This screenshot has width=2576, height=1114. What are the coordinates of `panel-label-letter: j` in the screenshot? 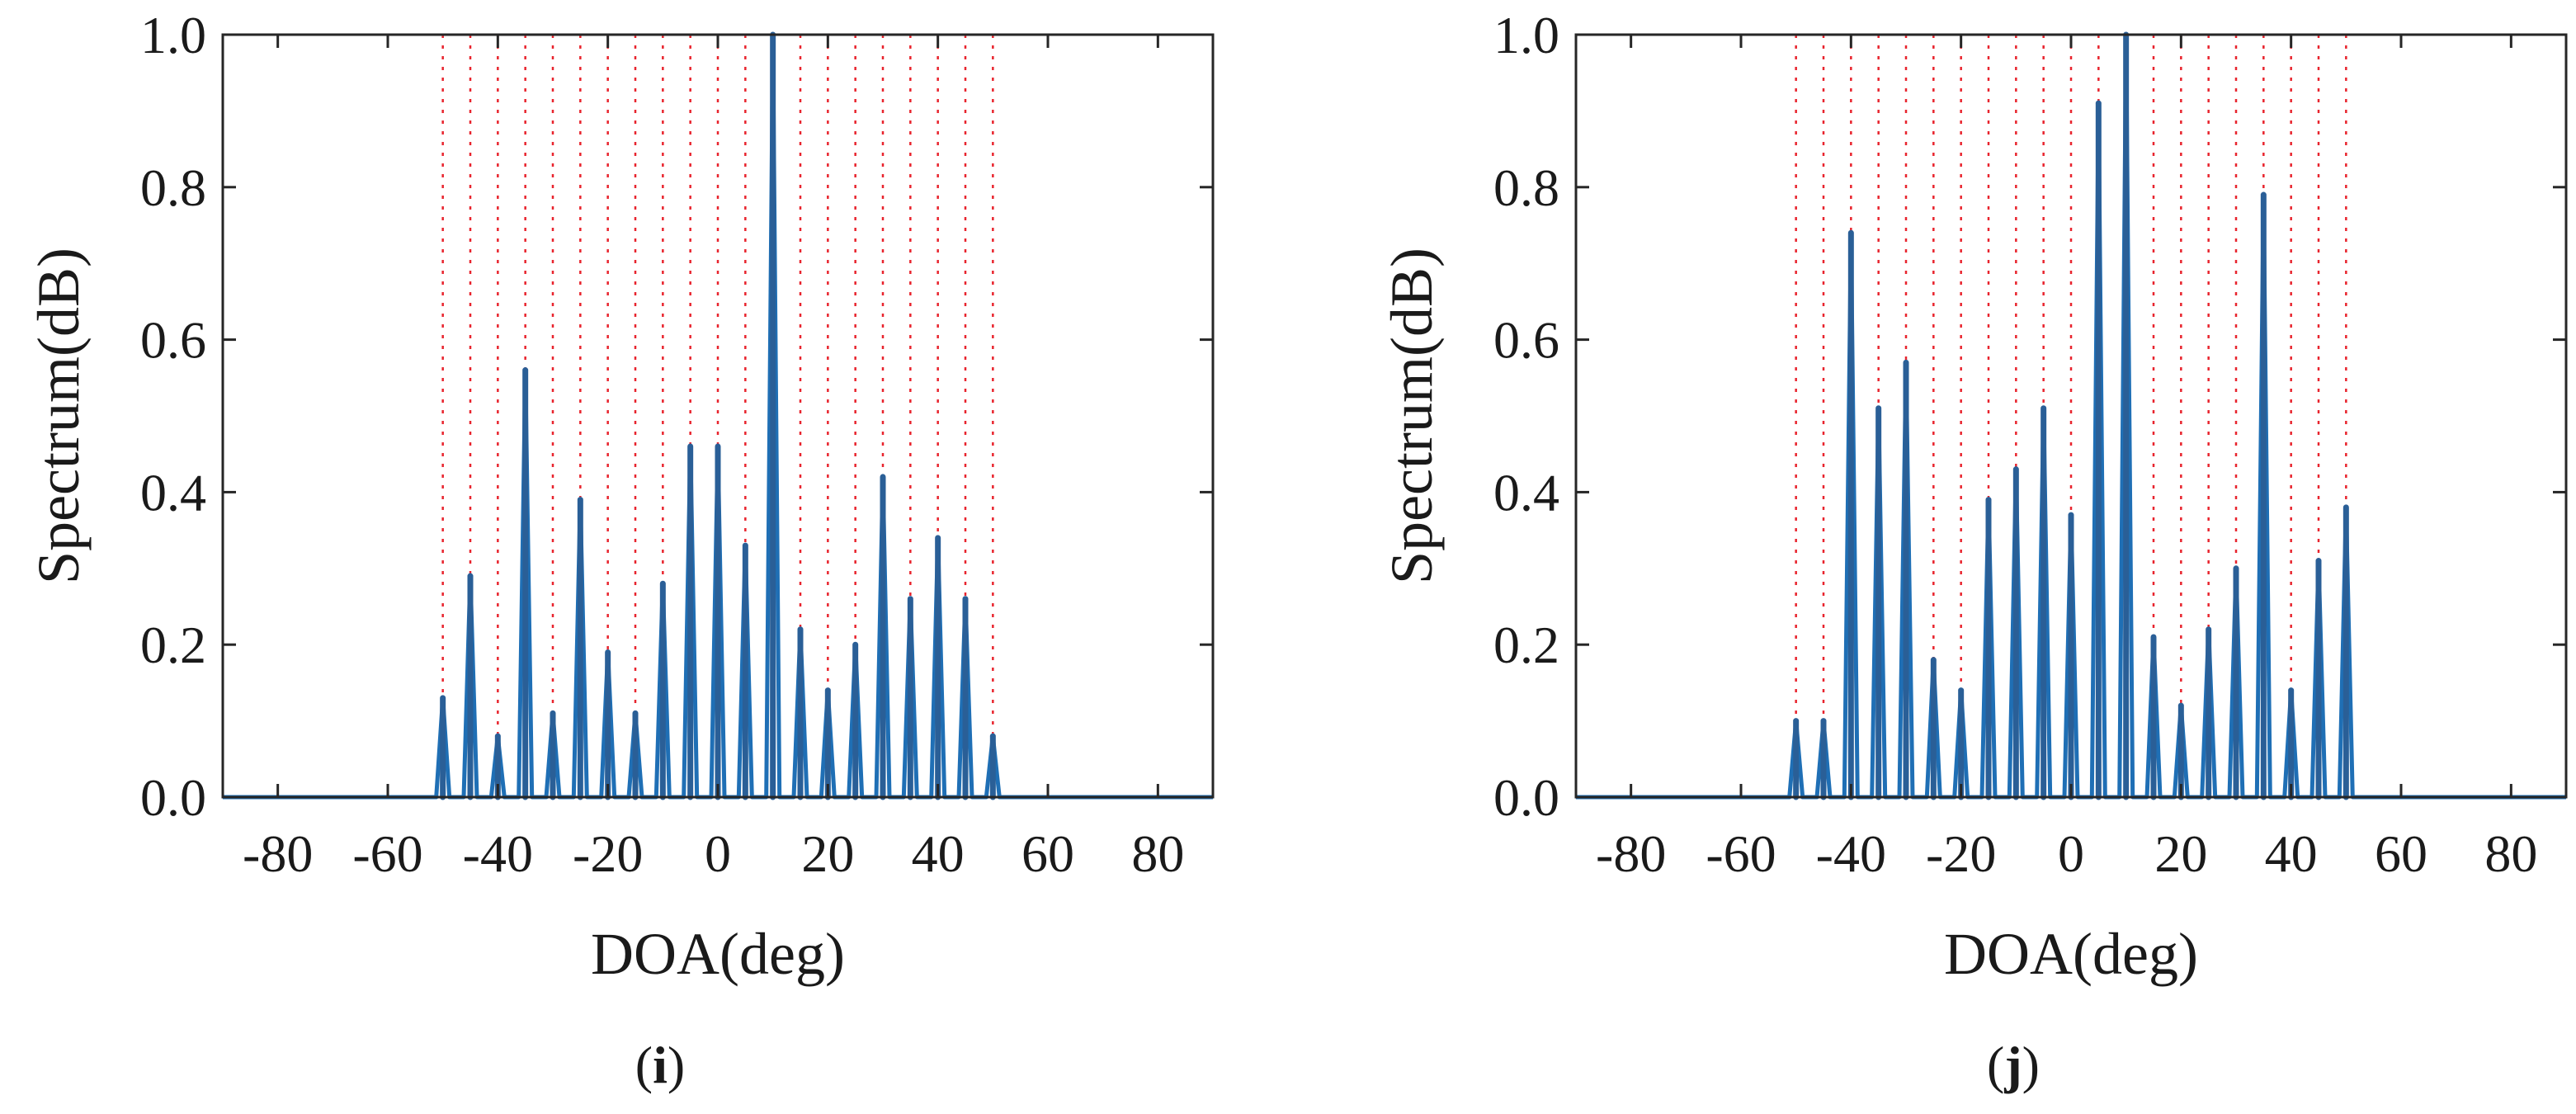 It's located at (2013, 1065).